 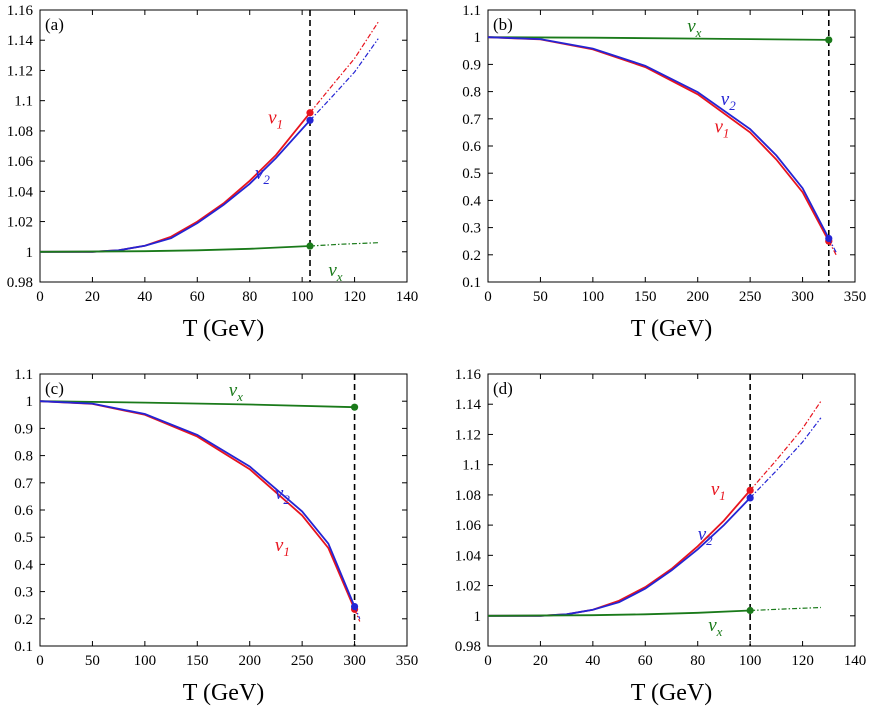 What do you see at coordinates (92, 297) in the screenshot?
I see `x-tick-label: 20` at bounding box center [92, 297].